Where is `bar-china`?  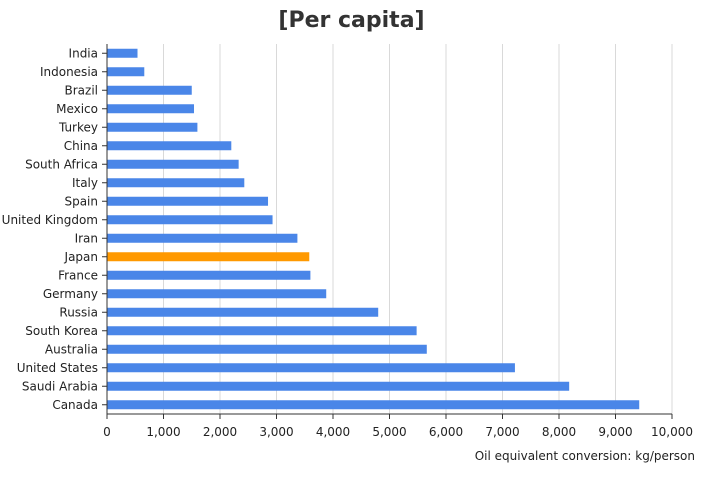
bar-china is located at coordinates (169, 146).